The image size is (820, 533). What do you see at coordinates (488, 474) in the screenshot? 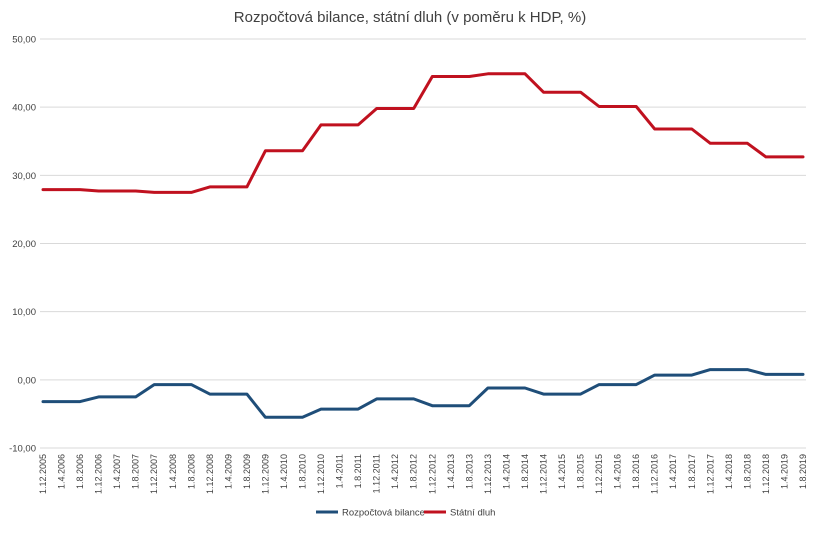
I see `x-tick-label: 1.12.2013` at bounding box center [488, 474].